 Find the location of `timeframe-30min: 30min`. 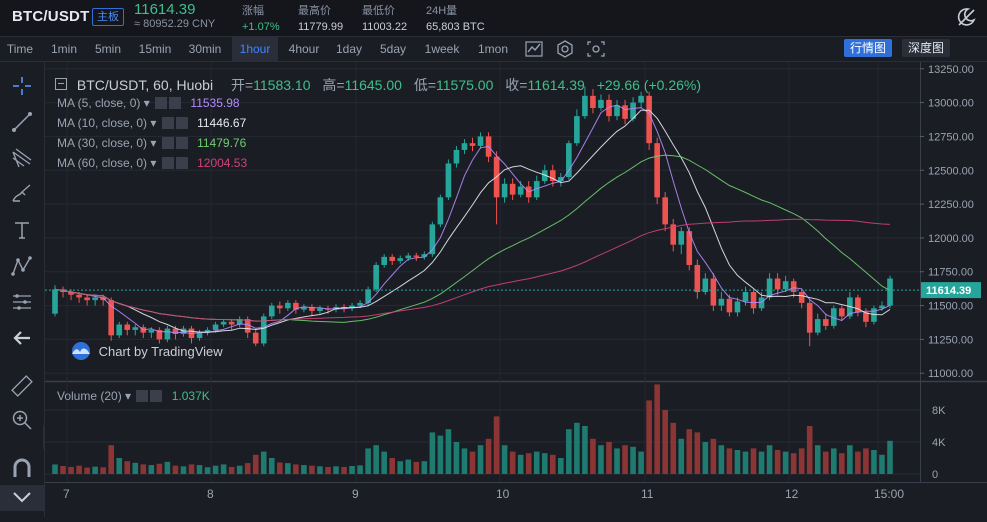

timeframe-30min: 30min is located at coordinates (205, 49).